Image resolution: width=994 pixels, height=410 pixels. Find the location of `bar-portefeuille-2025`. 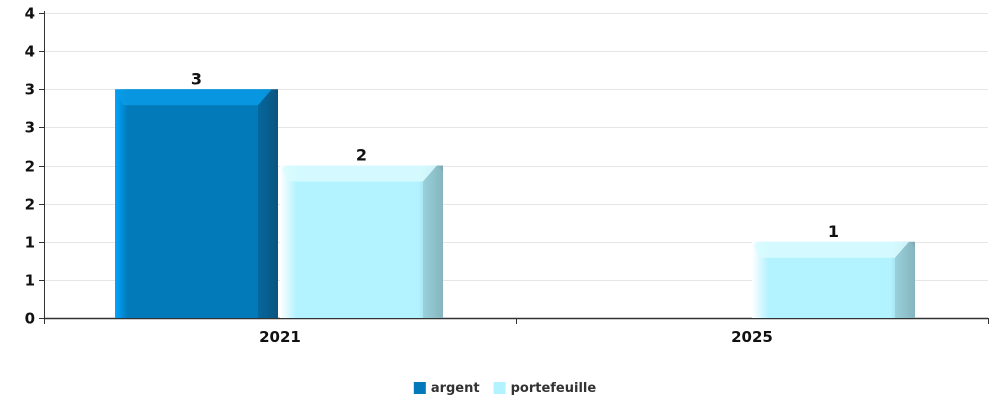

bar-portefeuille-2025 is located at coordinates (833, 279).